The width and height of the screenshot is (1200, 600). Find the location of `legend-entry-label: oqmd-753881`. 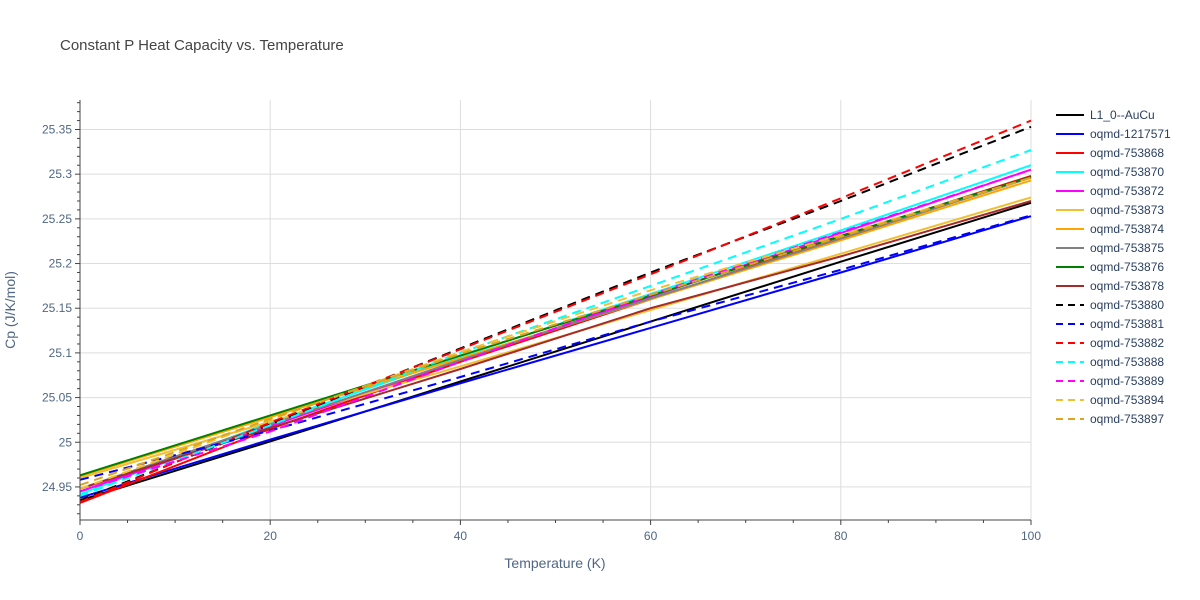

legend-entry-label: oqmd-753881 is located at coordinates (1127, 324).